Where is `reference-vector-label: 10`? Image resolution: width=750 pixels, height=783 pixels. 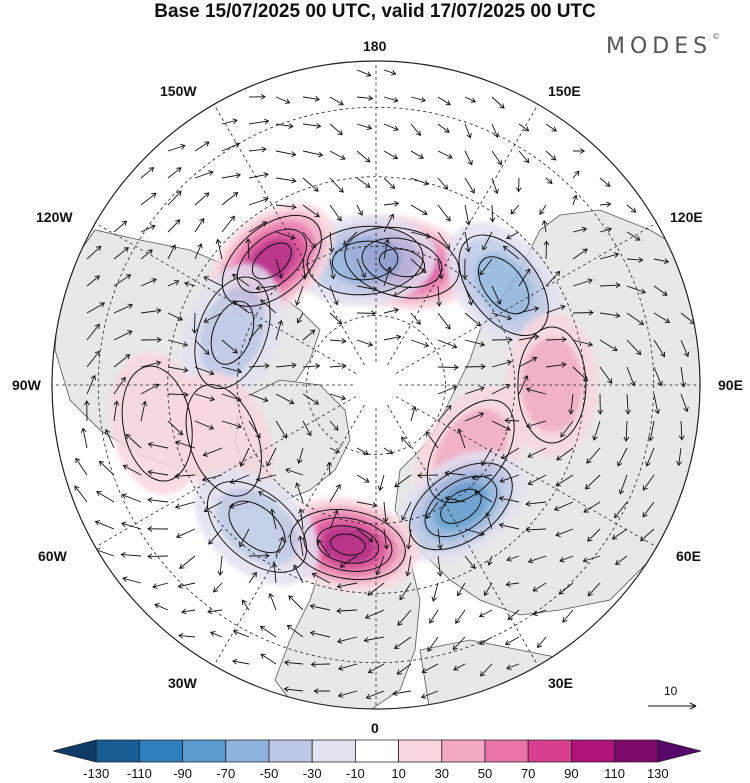 reference-vector-label: 10 is located at coordinates (671, 691).